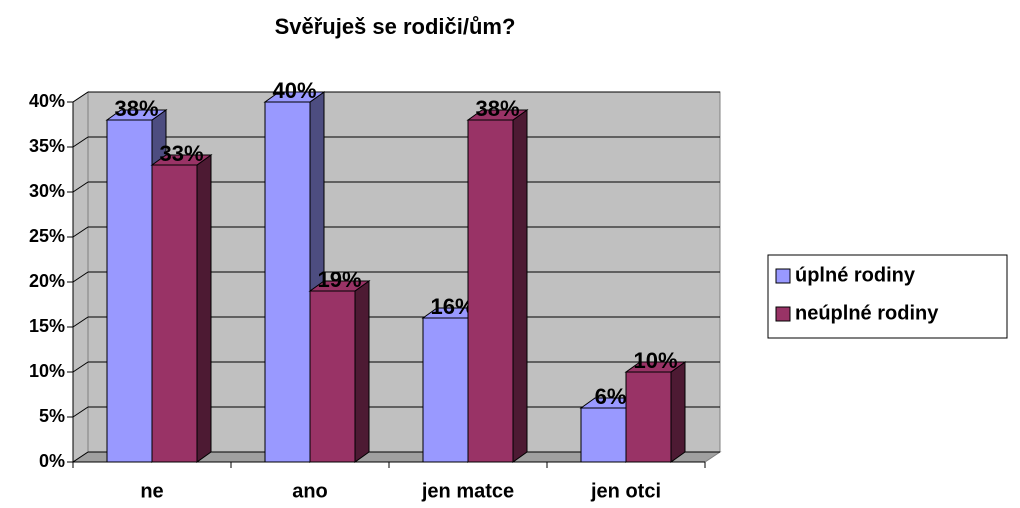  Describe the element at coordinates (310, 491) in the screenshot. I see `x-tick-label: ano` at that location.